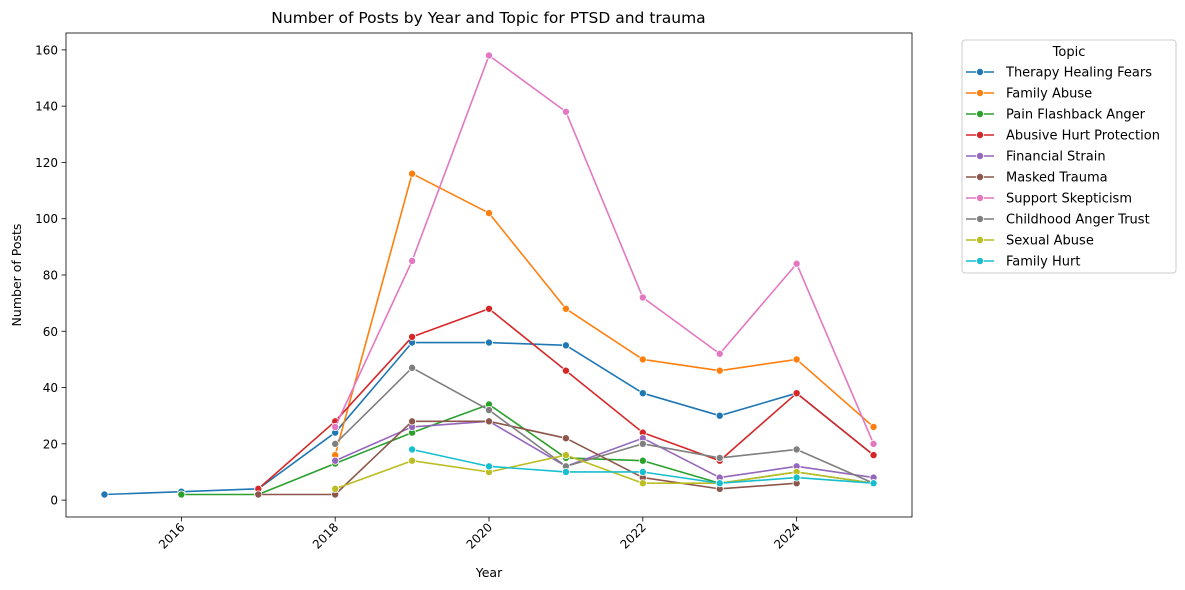 Image resolution: width=1185 pixels, height=590 pixels. Describe the element at coordinates (171, 535) in the screenshot. I see `x-tick-label: 2016` at that location.